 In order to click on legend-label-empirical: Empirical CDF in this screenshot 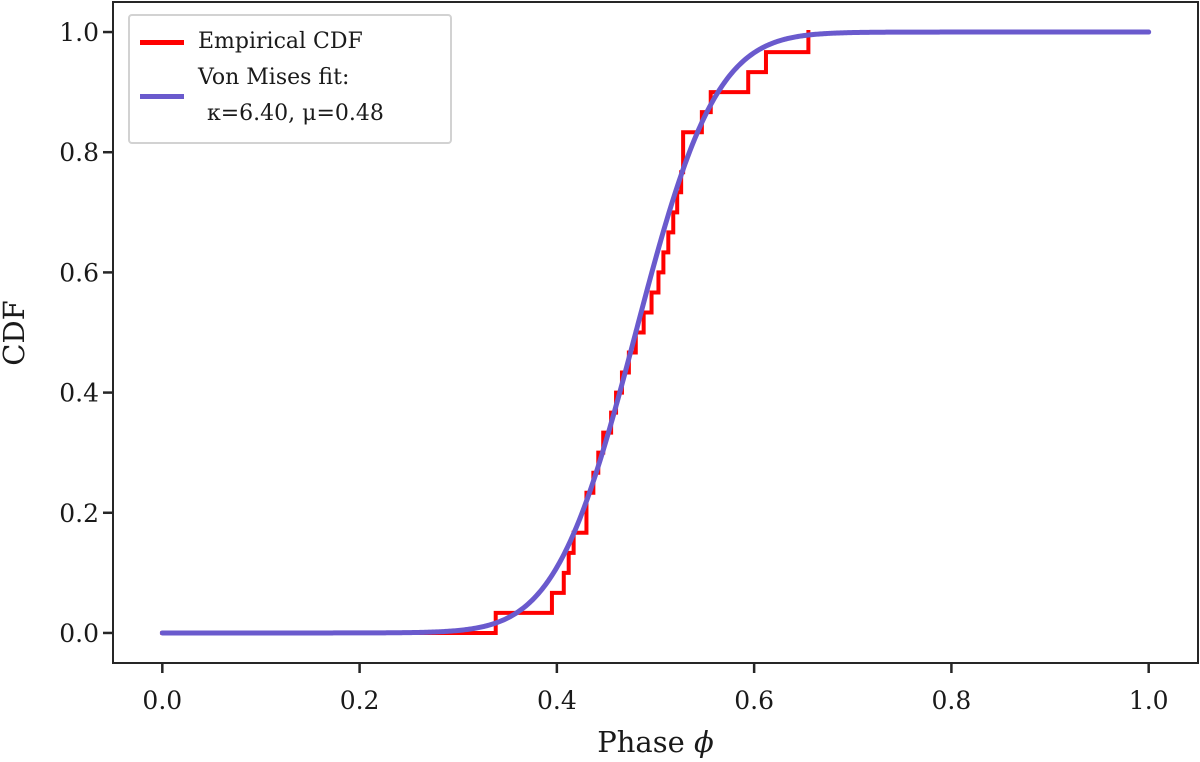, I will do `click(280, 41)`.